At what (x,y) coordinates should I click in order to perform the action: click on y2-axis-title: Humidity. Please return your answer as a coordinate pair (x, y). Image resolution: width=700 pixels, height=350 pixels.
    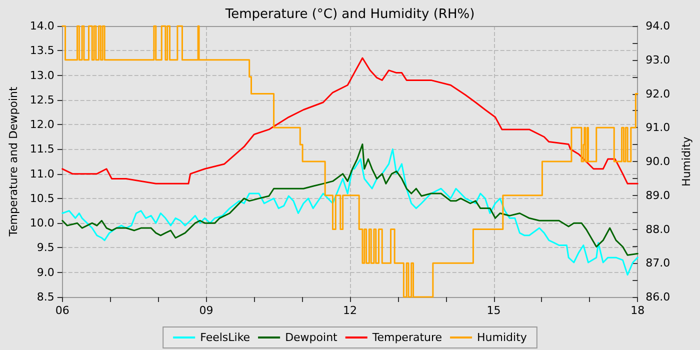
    Looking at the image, I should click on (686, 161).